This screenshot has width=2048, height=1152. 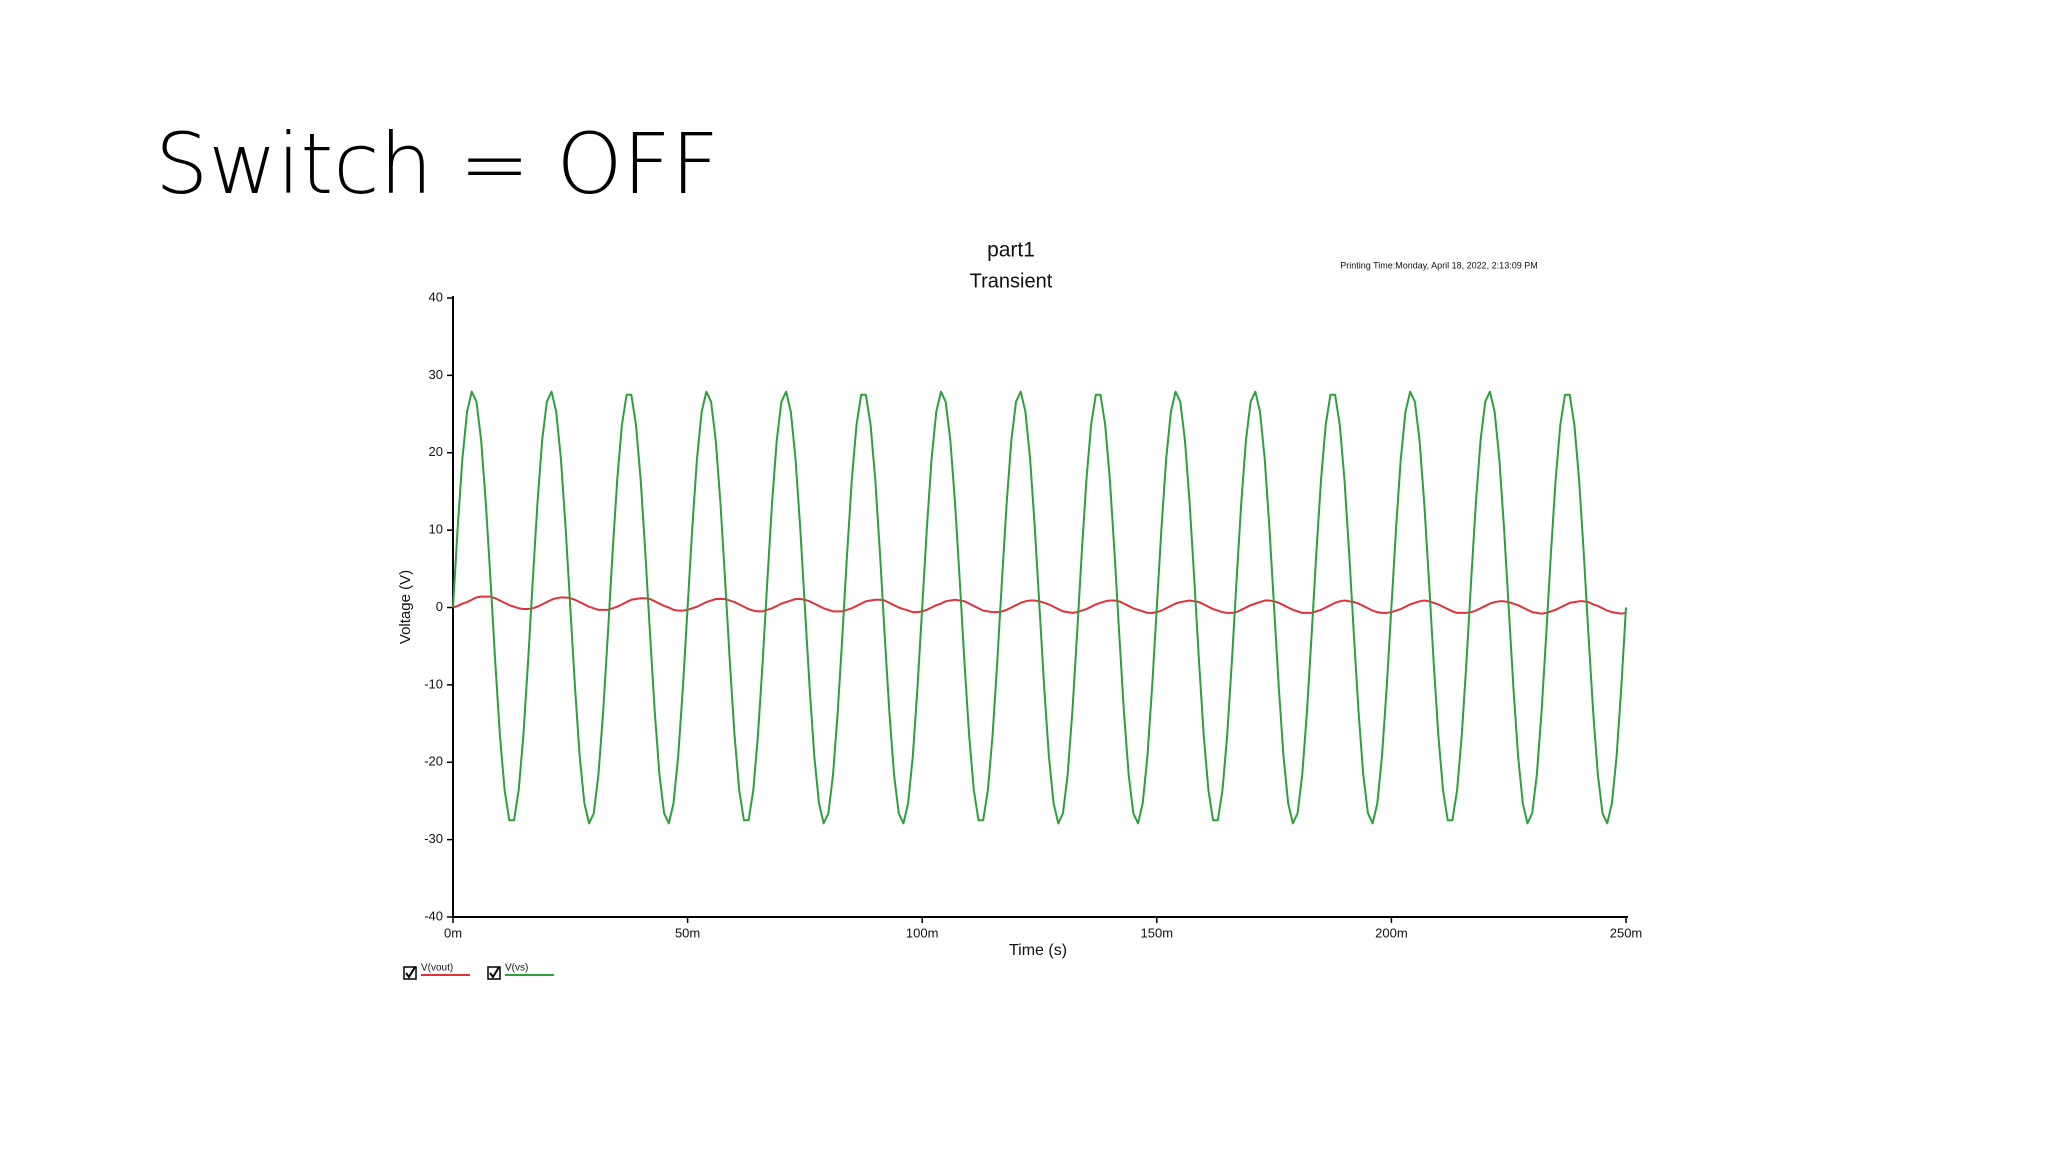 I want to click on slide-title: Switch = OFF, so click(x=437, y=164).